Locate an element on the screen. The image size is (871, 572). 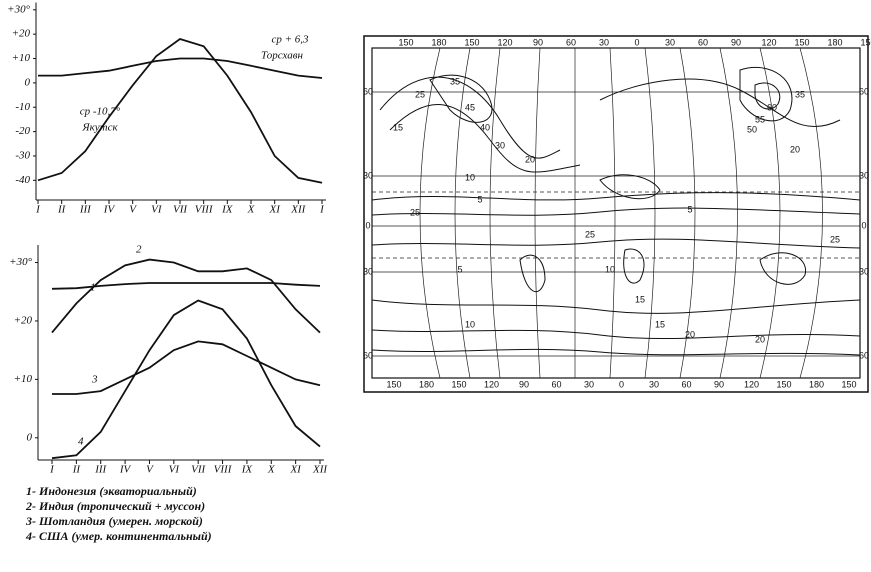
y-tick-label: -10 is located at coordinates (22, 107).